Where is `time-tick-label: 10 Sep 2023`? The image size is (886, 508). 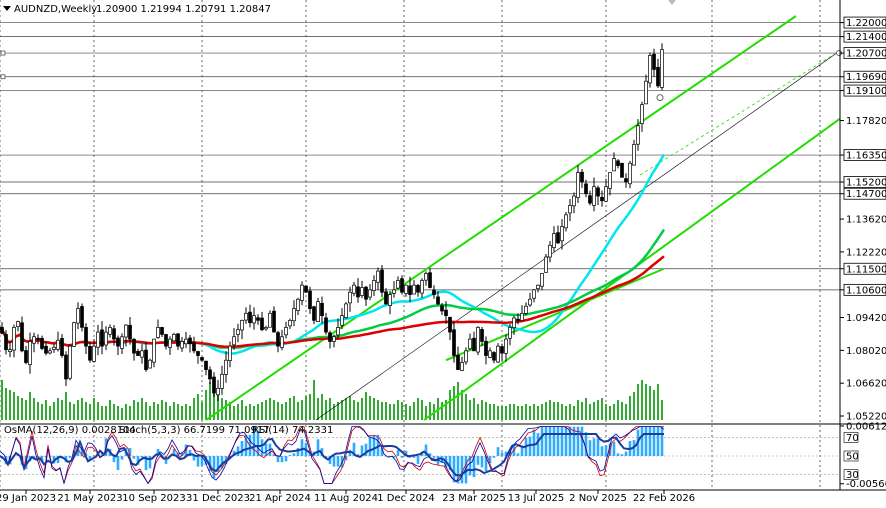
time-tick-label: 10 Sep 2023 is located at coordinates (153, 498).